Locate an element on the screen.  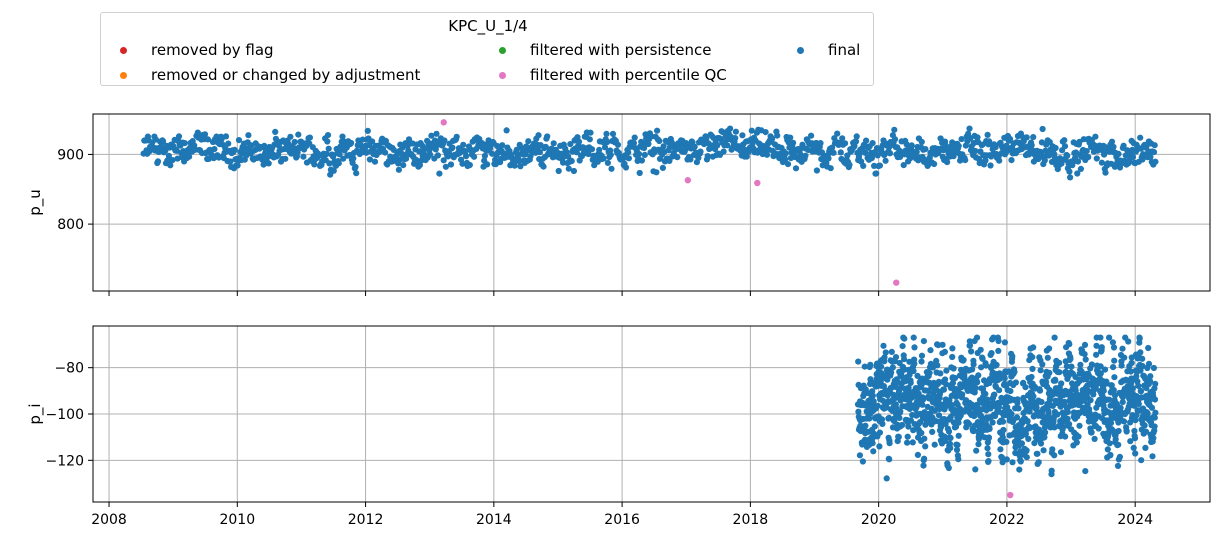
legend-entry-filtered-with-persistence: filtered with persistence is located at coordinates (595, 50).